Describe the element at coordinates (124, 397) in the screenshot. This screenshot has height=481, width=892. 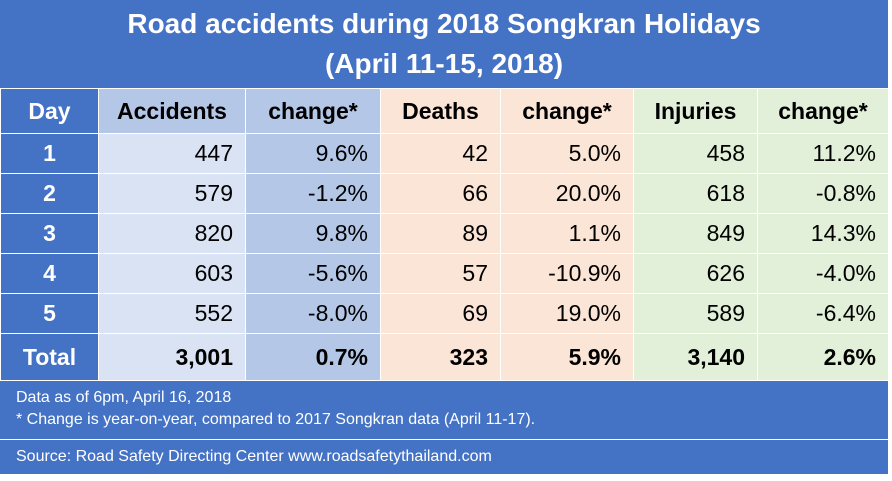
I see `note-data-date: Data as of 6pm, April 16, 2018` at that location.